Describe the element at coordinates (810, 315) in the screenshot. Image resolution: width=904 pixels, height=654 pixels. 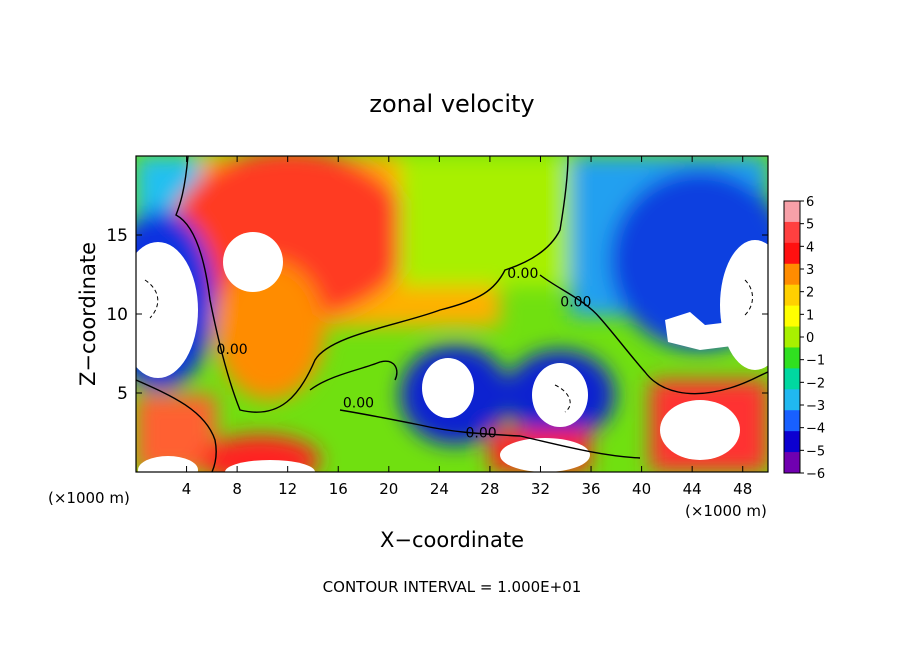
I see `colorbar-tick-label: 1` at that location.